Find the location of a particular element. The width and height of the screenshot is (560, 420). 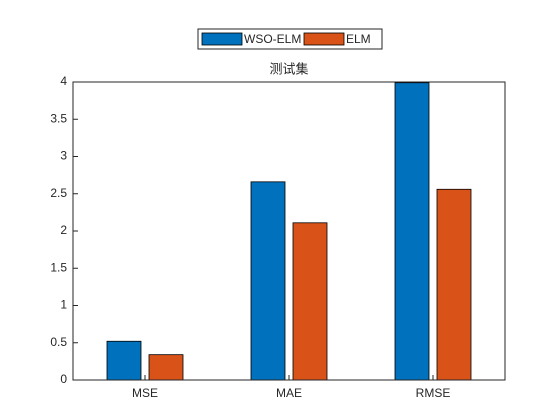

x-tick-label: MSE is located at coordinates (145, 393).